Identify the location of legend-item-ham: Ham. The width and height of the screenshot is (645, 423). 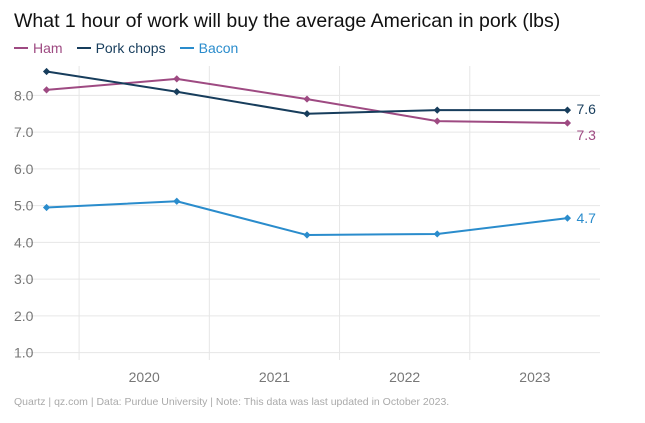
(38, 48).